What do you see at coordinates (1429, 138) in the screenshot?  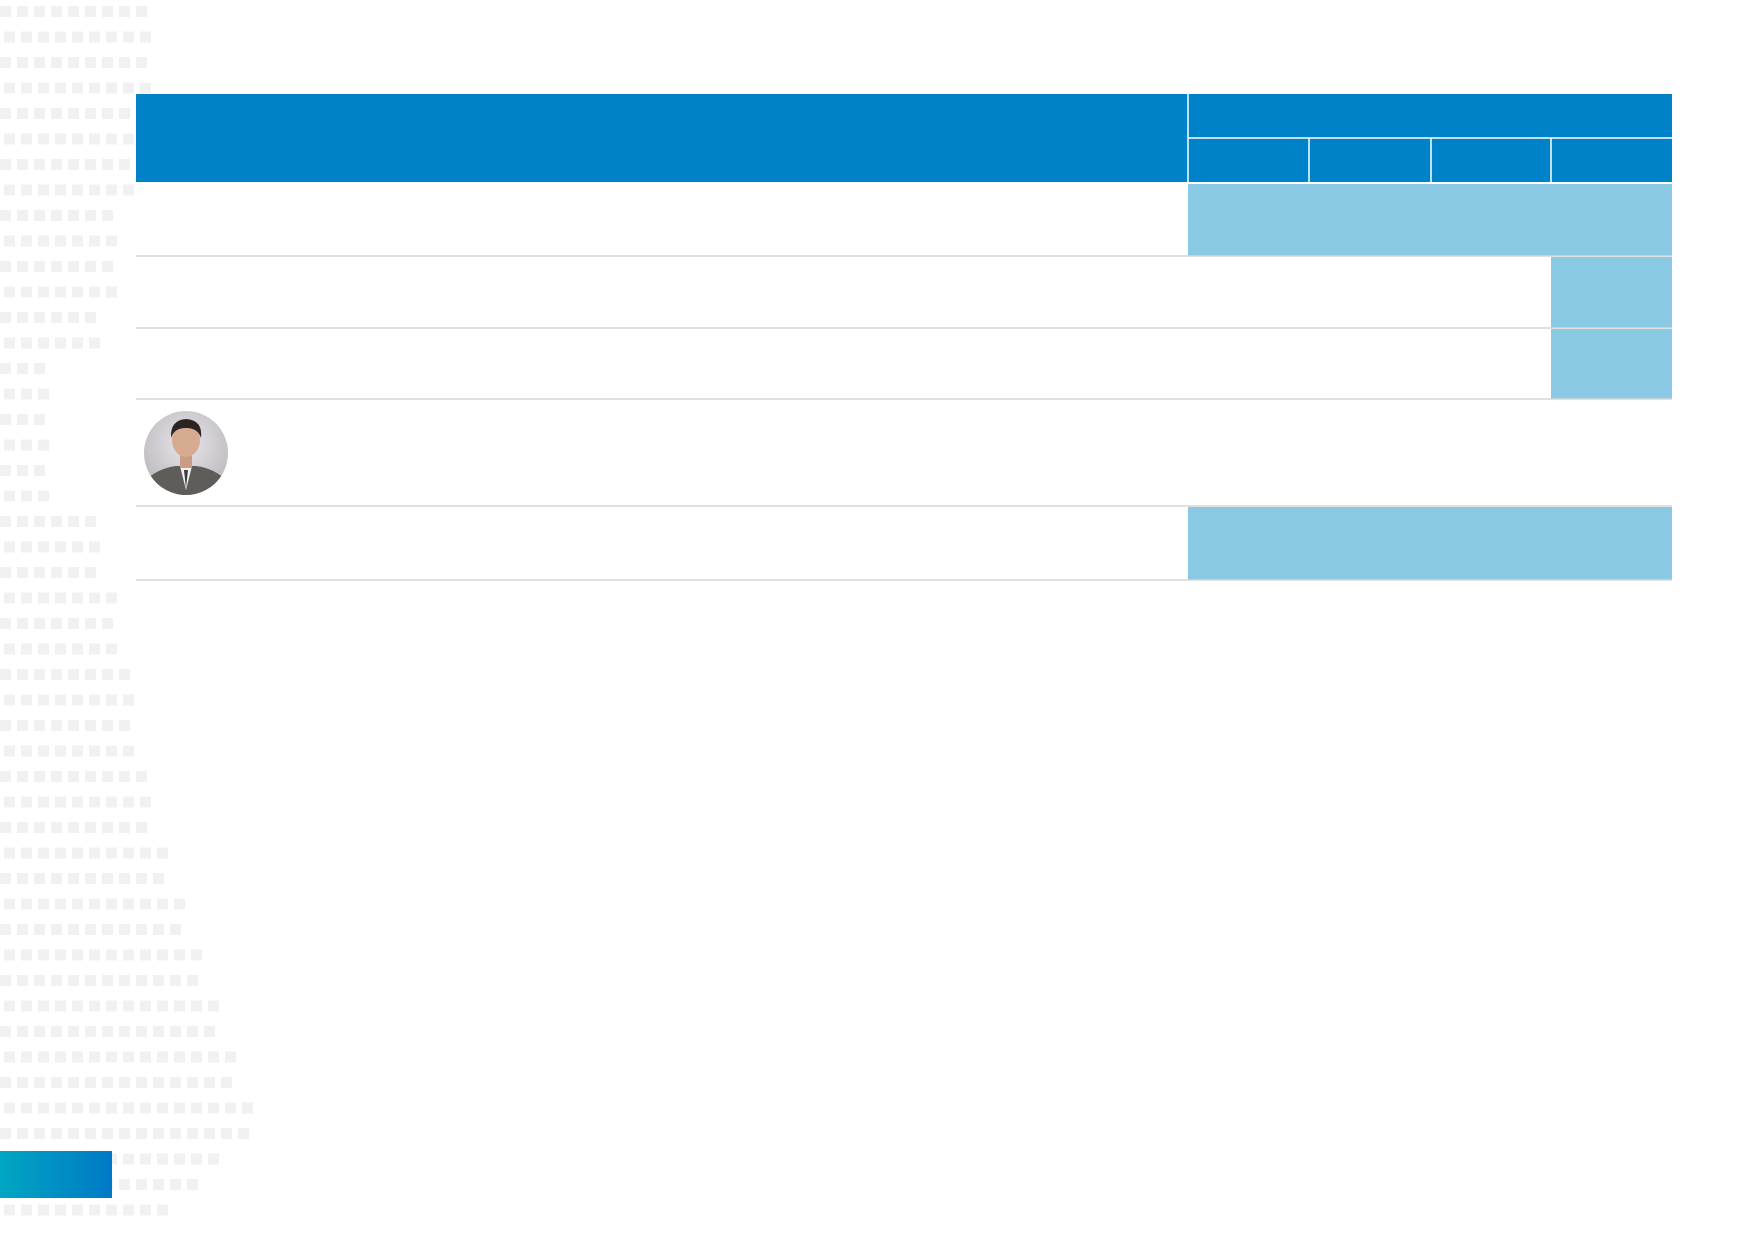 I see `header-dividers` at bounding box center [1429, 138].